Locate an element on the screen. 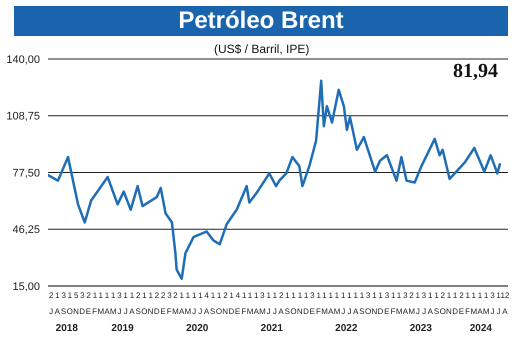 Image resolution: width=520 pixels, height=360 pixels. x-tick-label: 2021 is located at coordinates (272, 328).